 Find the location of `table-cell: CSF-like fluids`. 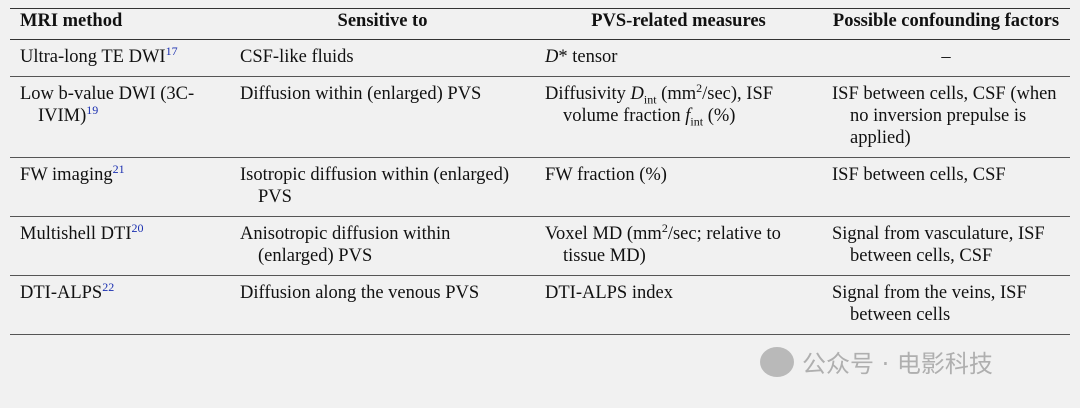

table-cell: CSF-like fluids is located at coordinates (382, 58).